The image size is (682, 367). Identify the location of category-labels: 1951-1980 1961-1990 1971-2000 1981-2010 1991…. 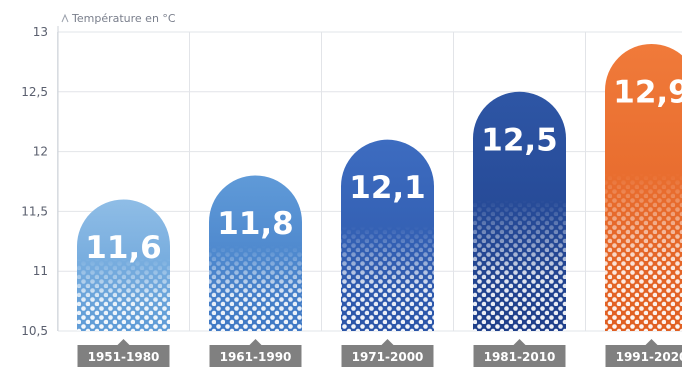
(379, 353).